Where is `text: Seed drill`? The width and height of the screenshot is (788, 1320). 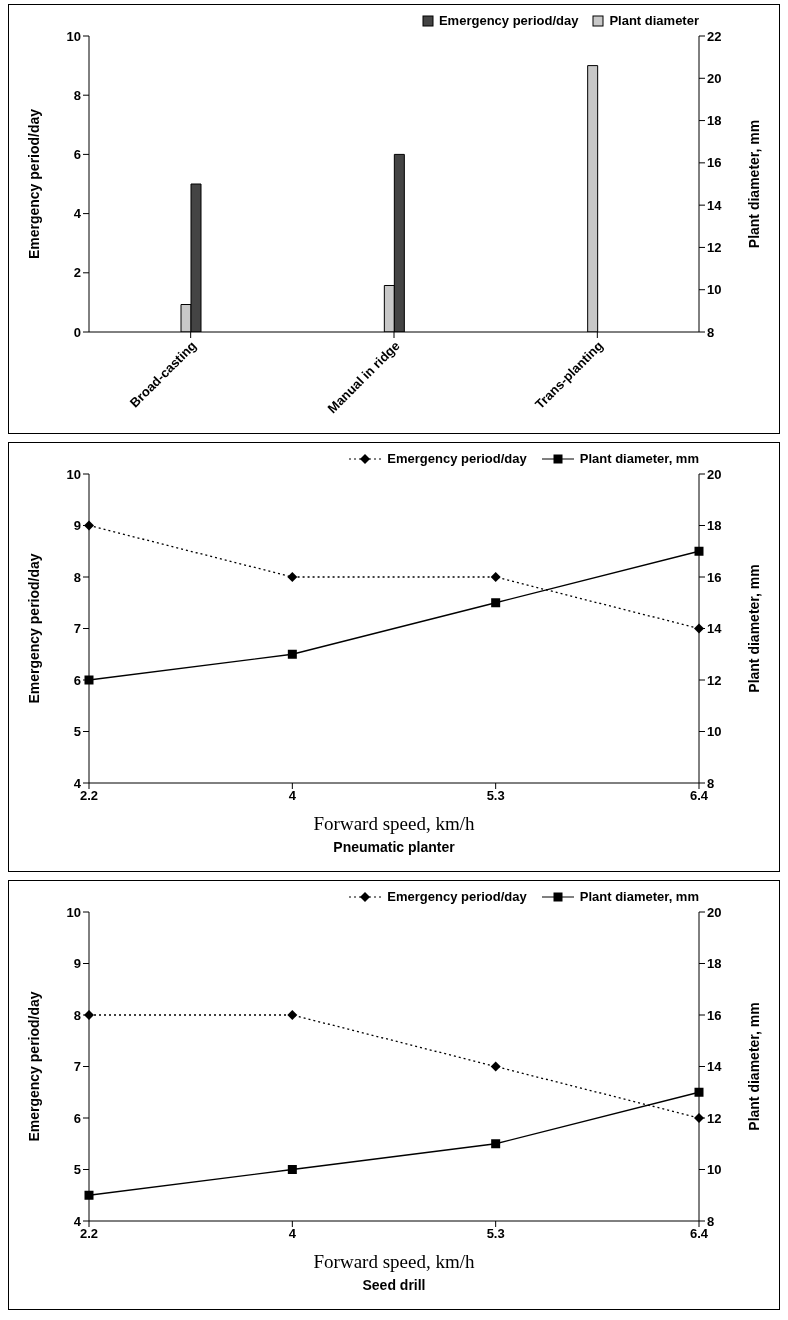 text: Seed drill is located at coordinates (394, 1285).